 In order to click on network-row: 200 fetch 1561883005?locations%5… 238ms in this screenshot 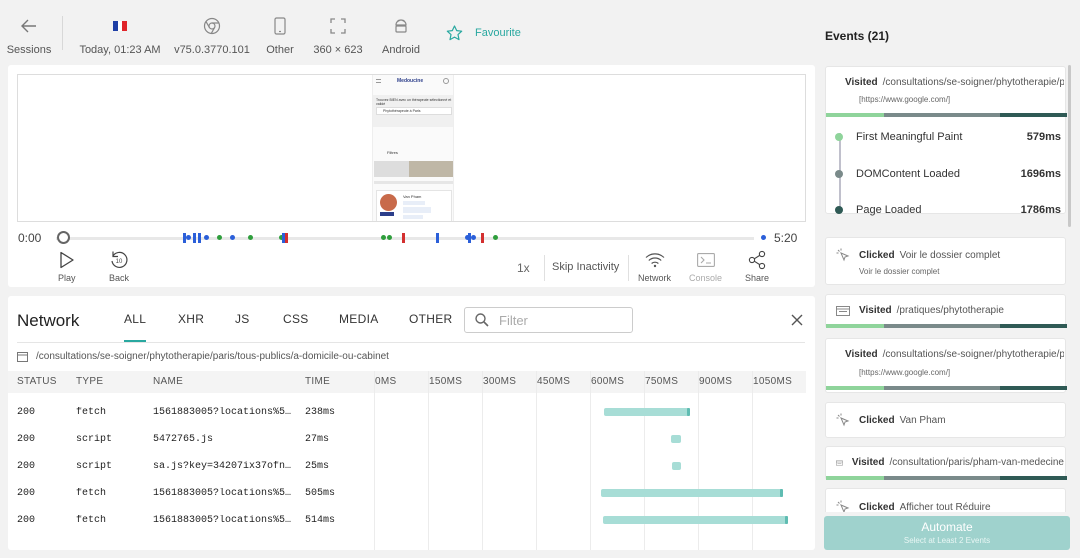, I will do `click(407, 411)`.